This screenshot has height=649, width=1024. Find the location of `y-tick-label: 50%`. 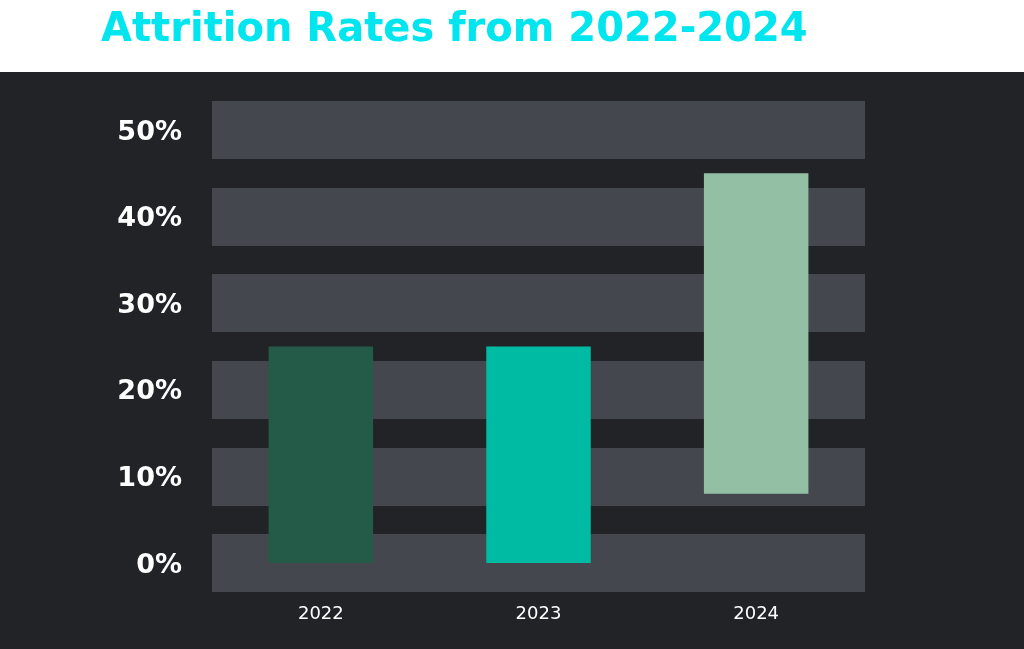

y-tick-label: 50% is located at coordinates (149, 130).